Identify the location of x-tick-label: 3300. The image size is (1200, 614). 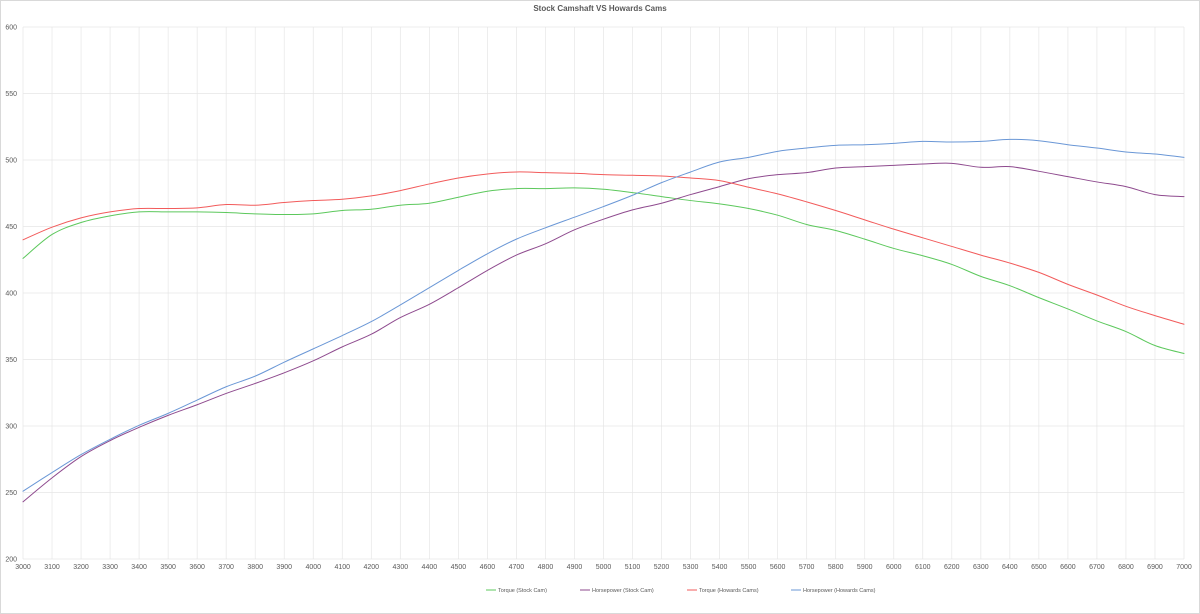
(110, 567).